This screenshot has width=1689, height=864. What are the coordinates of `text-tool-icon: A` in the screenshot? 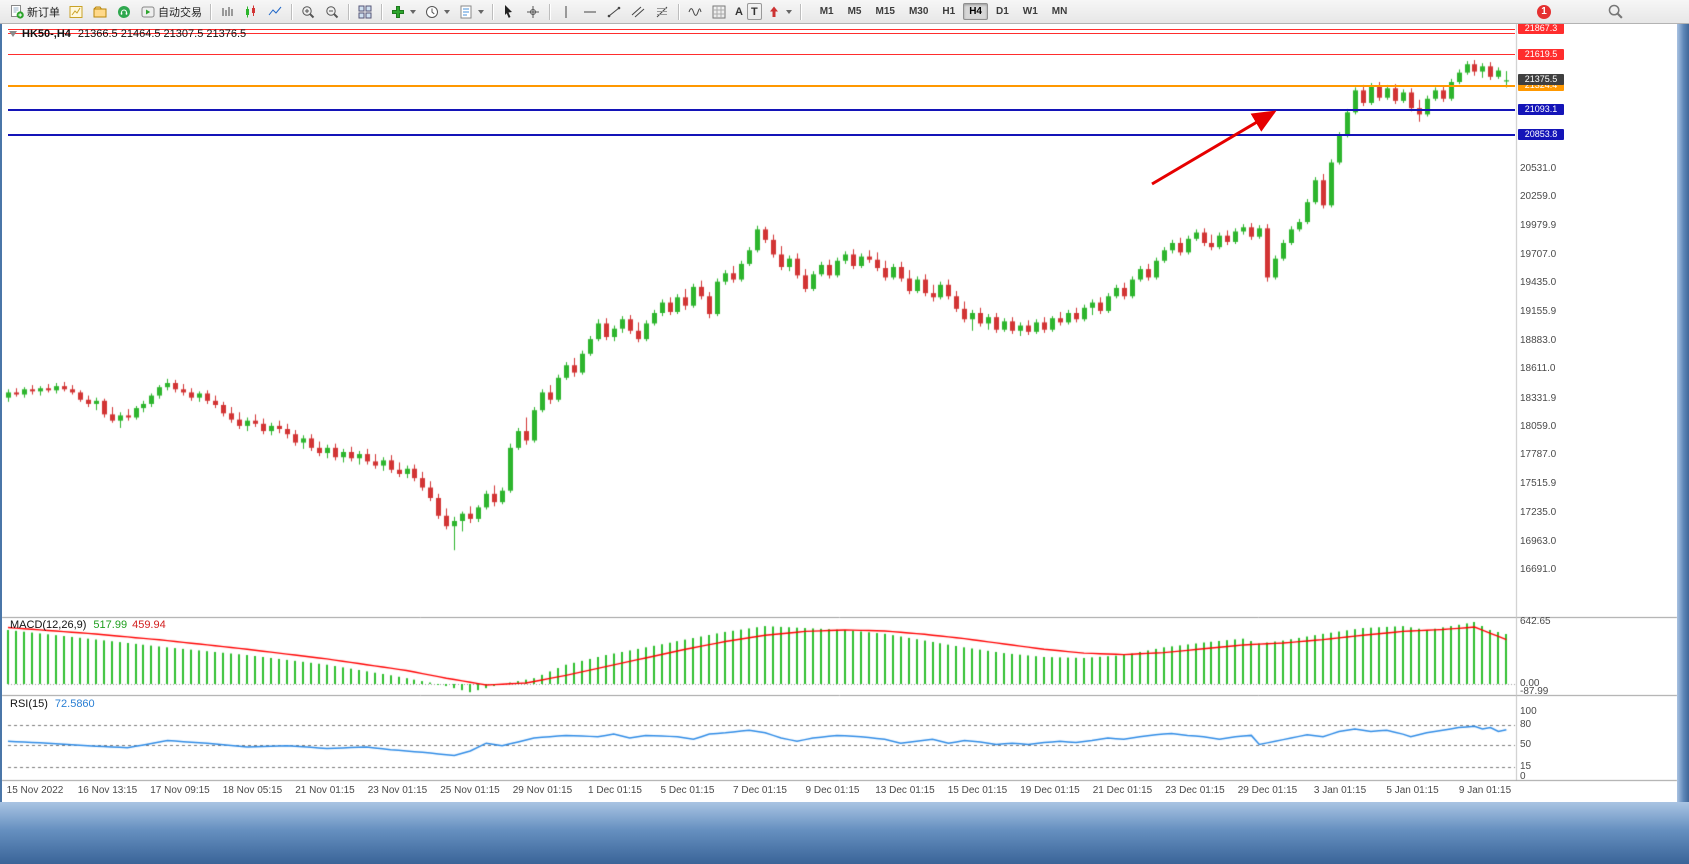 It's located at (739, 11).